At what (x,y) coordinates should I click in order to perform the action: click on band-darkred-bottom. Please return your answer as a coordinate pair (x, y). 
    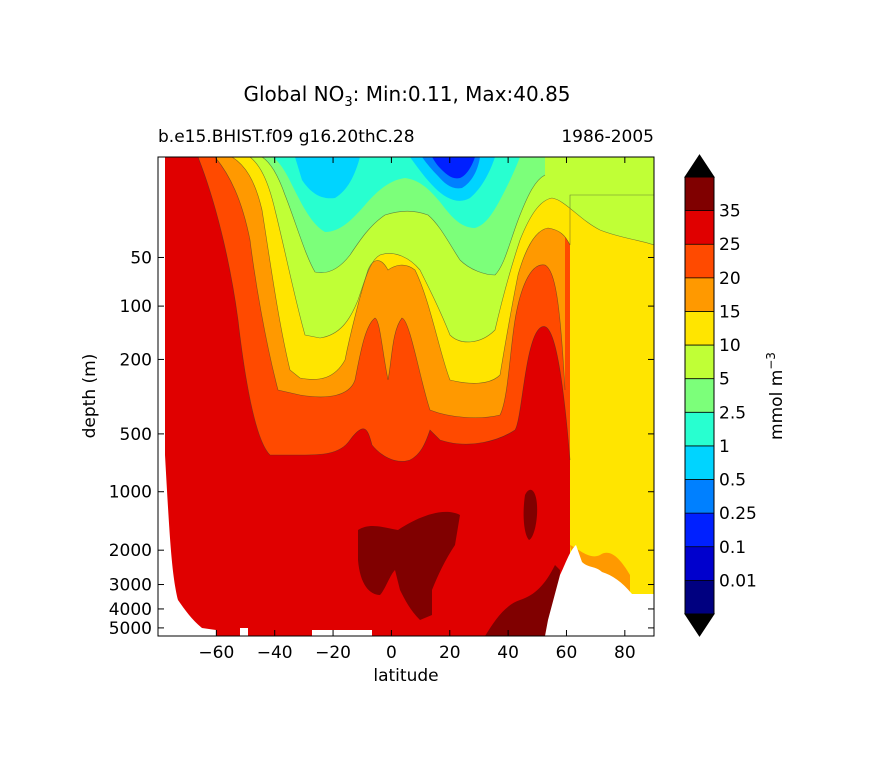
    Looking at the image, I should click on (522, 600).